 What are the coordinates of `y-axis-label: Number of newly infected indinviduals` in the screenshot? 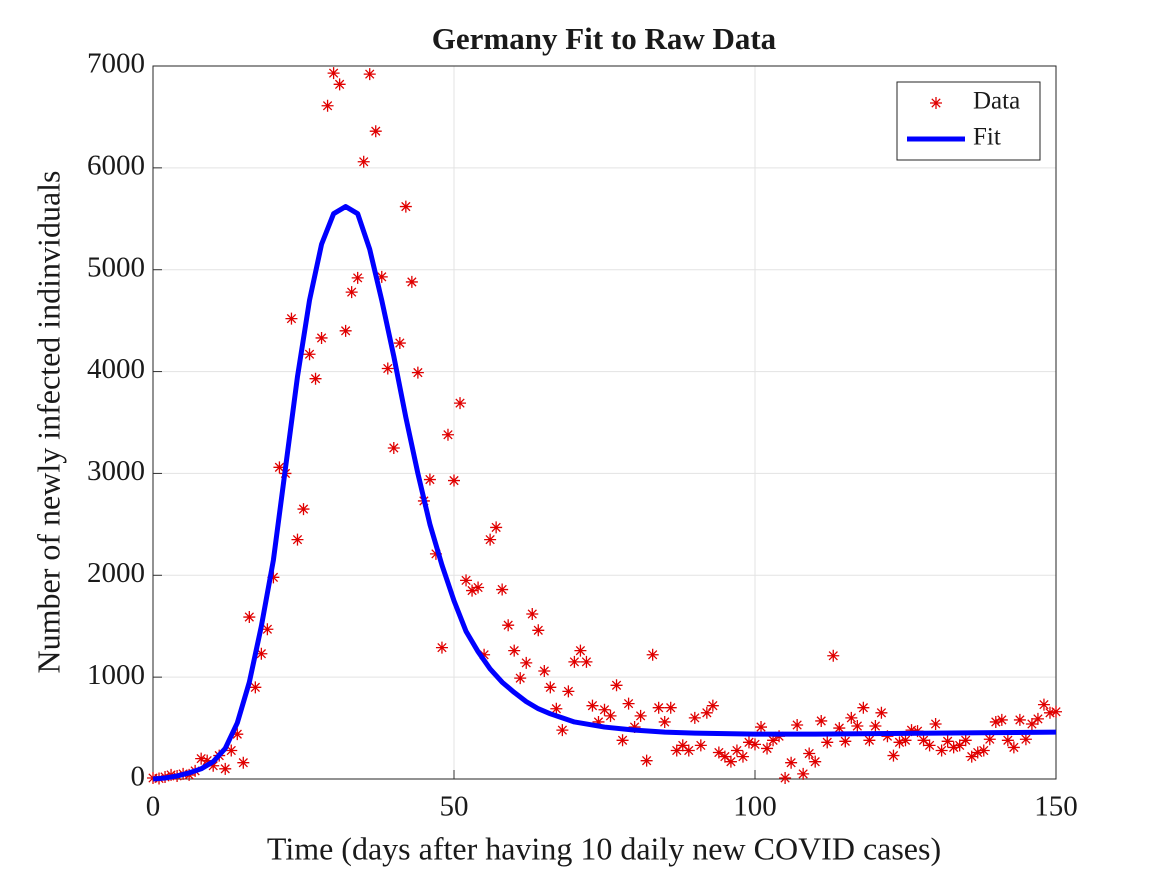 It's located at (48, 422).